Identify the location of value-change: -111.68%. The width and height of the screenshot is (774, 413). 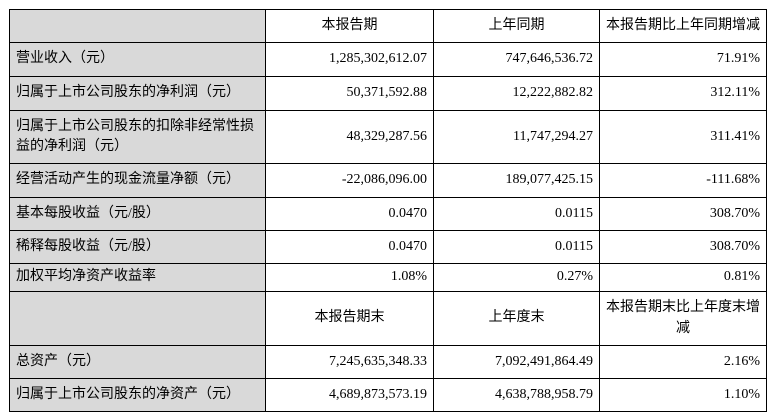
(683, 180).